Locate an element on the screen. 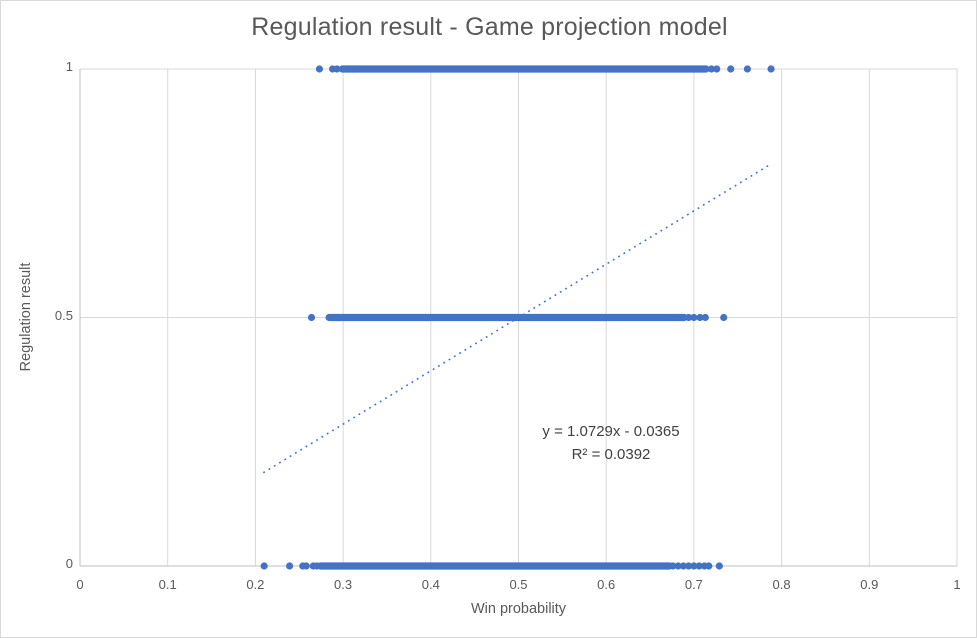  y-tick-label: 0.5 is located at coordinates (63, 315).